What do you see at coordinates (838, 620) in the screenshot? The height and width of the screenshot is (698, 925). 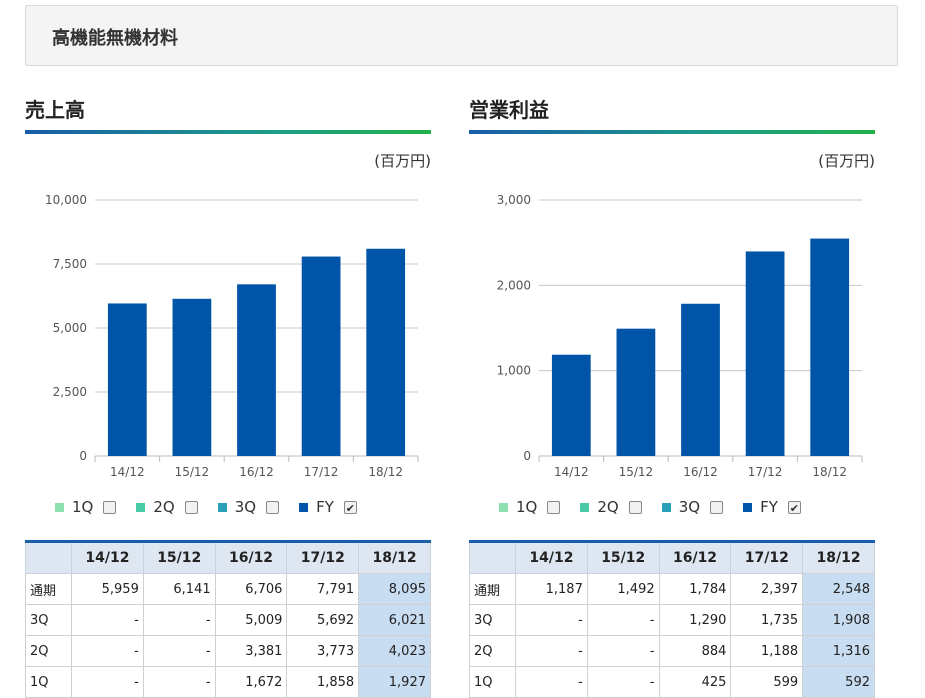 I see `table-cell: 1,908` at bounding box center [838, 620].